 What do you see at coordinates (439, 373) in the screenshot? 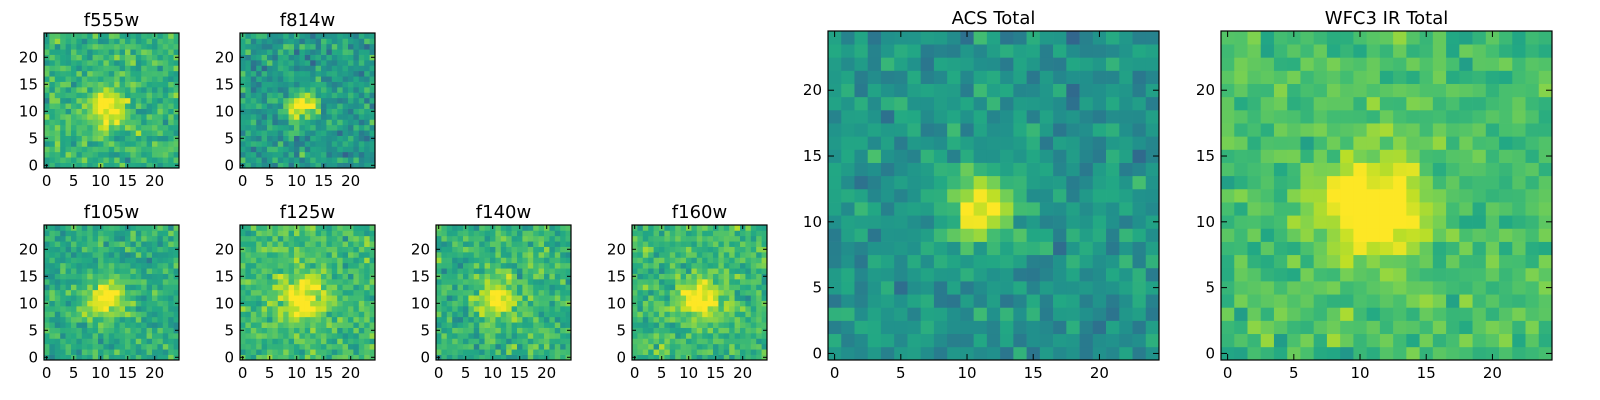
I see `x-tick-label: 0` at bounding box center [439, 373].